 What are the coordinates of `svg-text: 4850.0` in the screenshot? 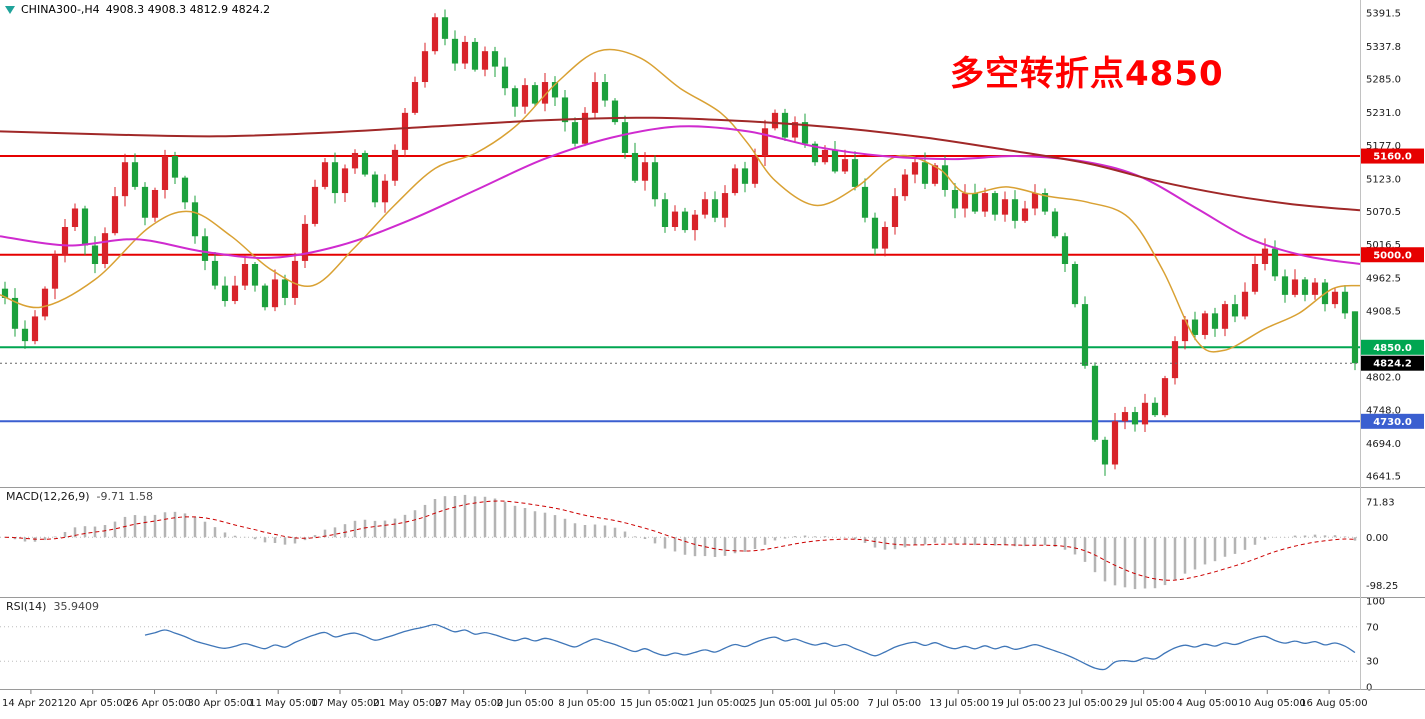 It's located at (1392, 348).